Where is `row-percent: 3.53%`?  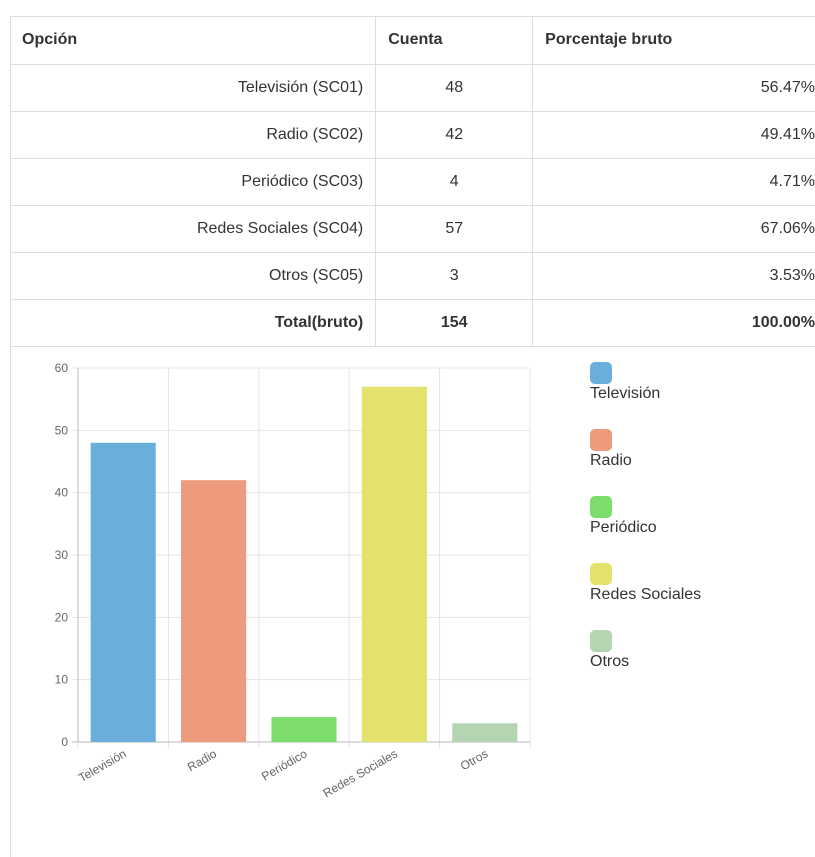
row-percent: 3.53% is located at coordinates (673, 276).